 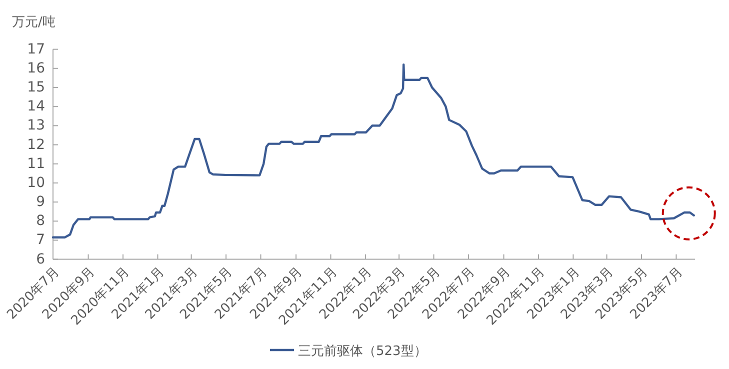 I want to click on y-tick-label: 17, so click(x=36, y=49).